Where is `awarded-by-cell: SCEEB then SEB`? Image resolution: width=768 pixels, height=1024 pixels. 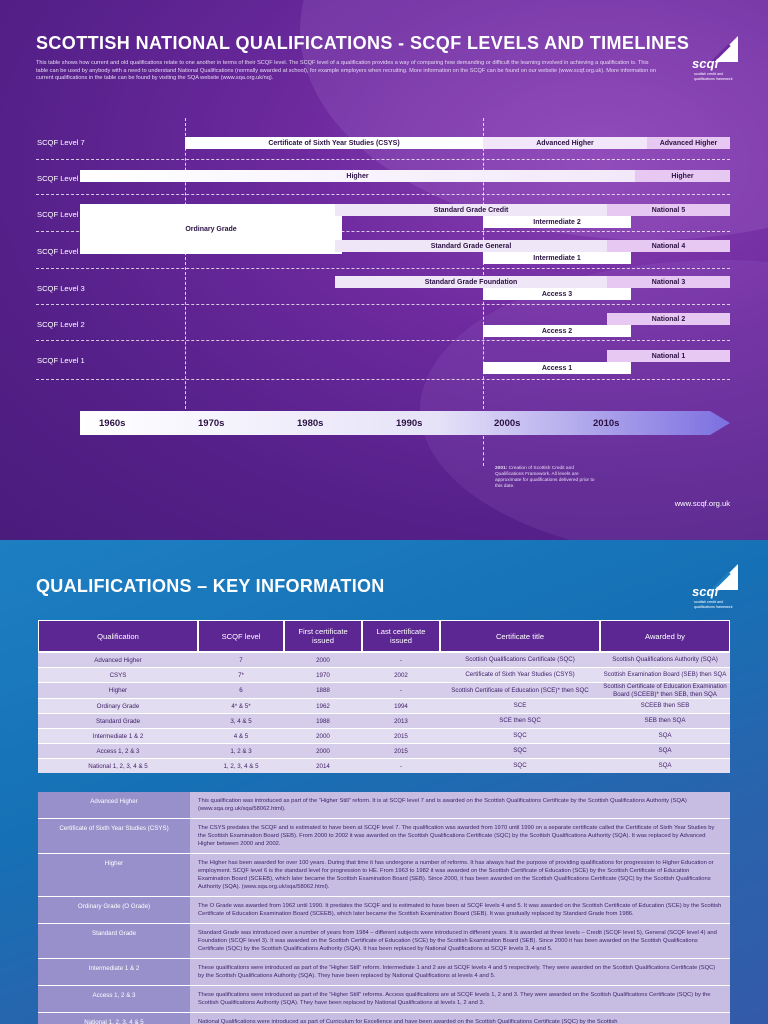
awarded-by-cell: SCEEB then SEB is located at coordinates (665, 706).